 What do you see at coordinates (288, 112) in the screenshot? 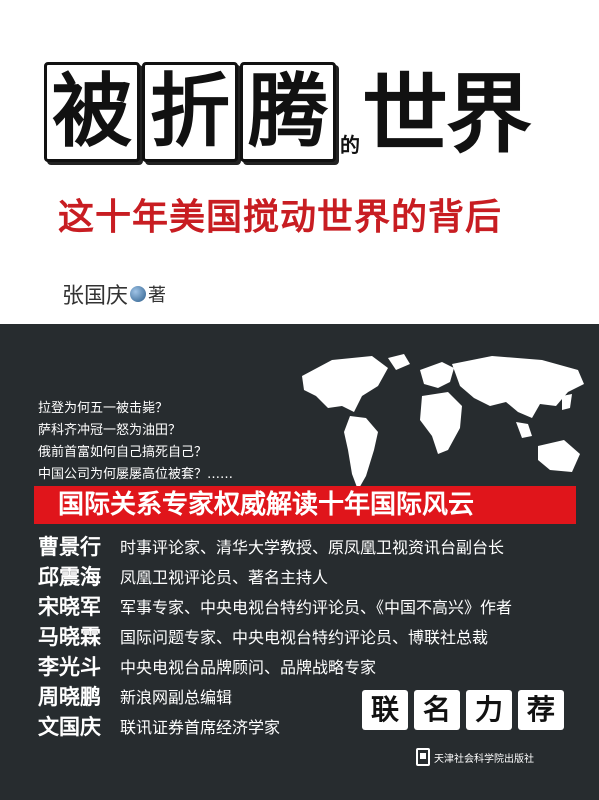
I see `title-char-3: 腾` at bounding box center [288, 112].